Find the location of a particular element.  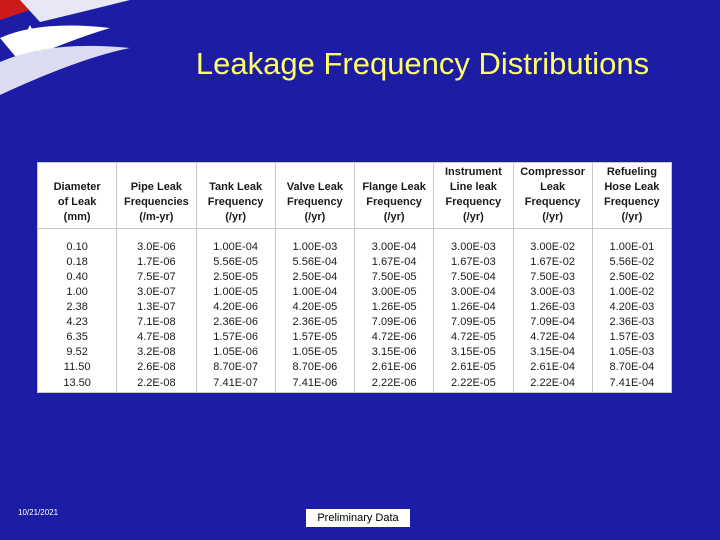

table-cell: 7.41E-07 is located at coordinates (235, 384).